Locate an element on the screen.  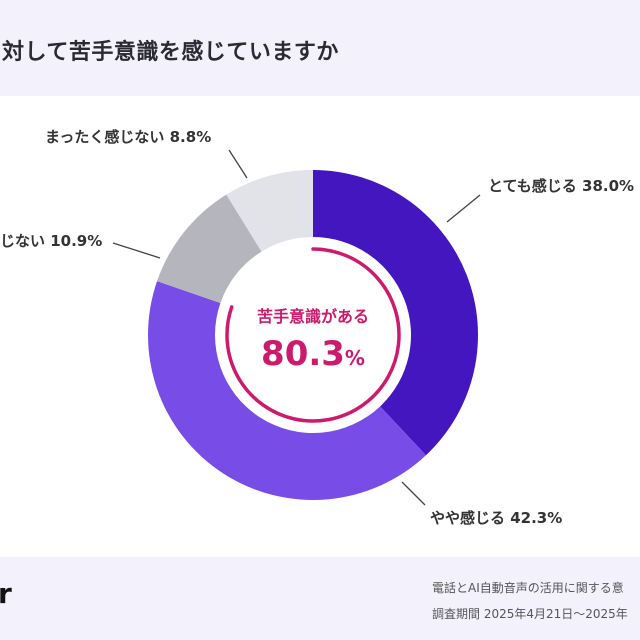
center-value: 80.3% is located at coordinates (313, 354).